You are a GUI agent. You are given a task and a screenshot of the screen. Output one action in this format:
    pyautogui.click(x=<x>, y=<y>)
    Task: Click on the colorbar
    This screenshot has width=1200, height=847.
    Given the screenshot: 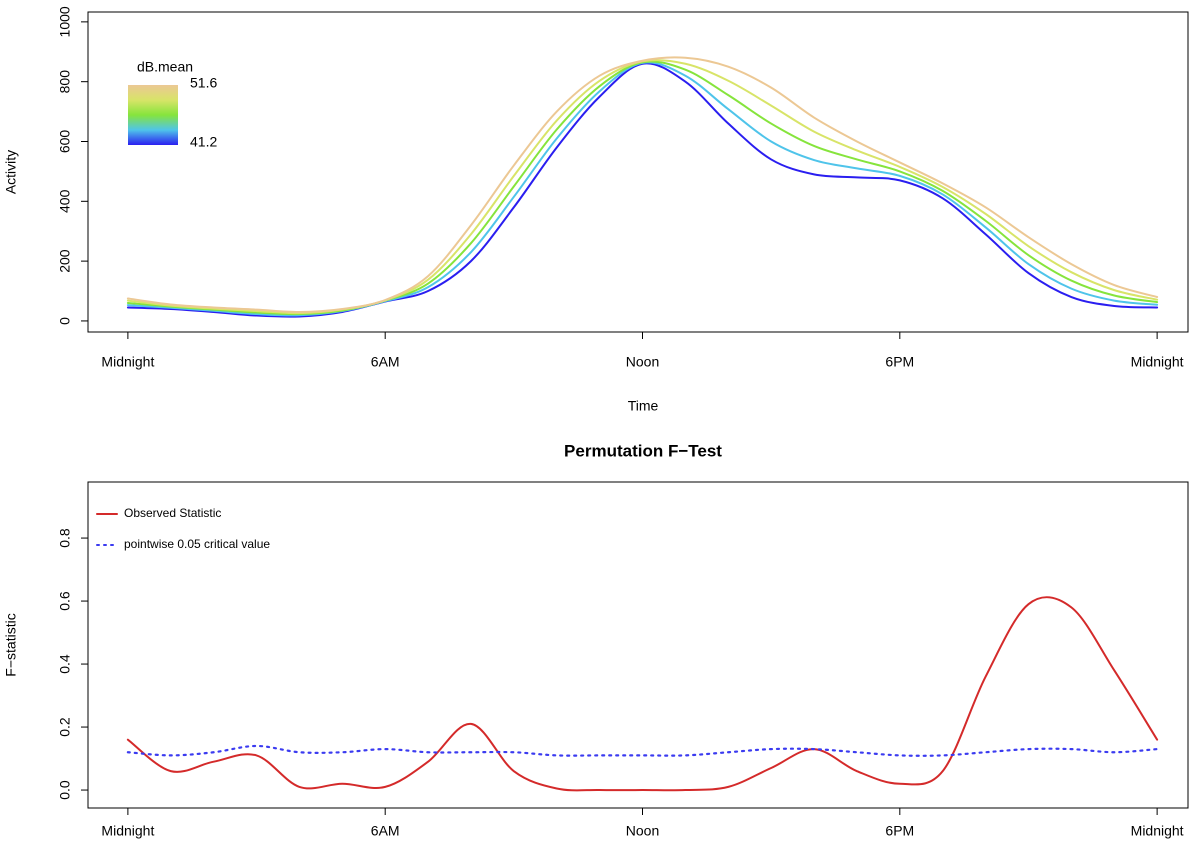 What is the action you would take?
    pyautogui.click(x=153, y=115)
    